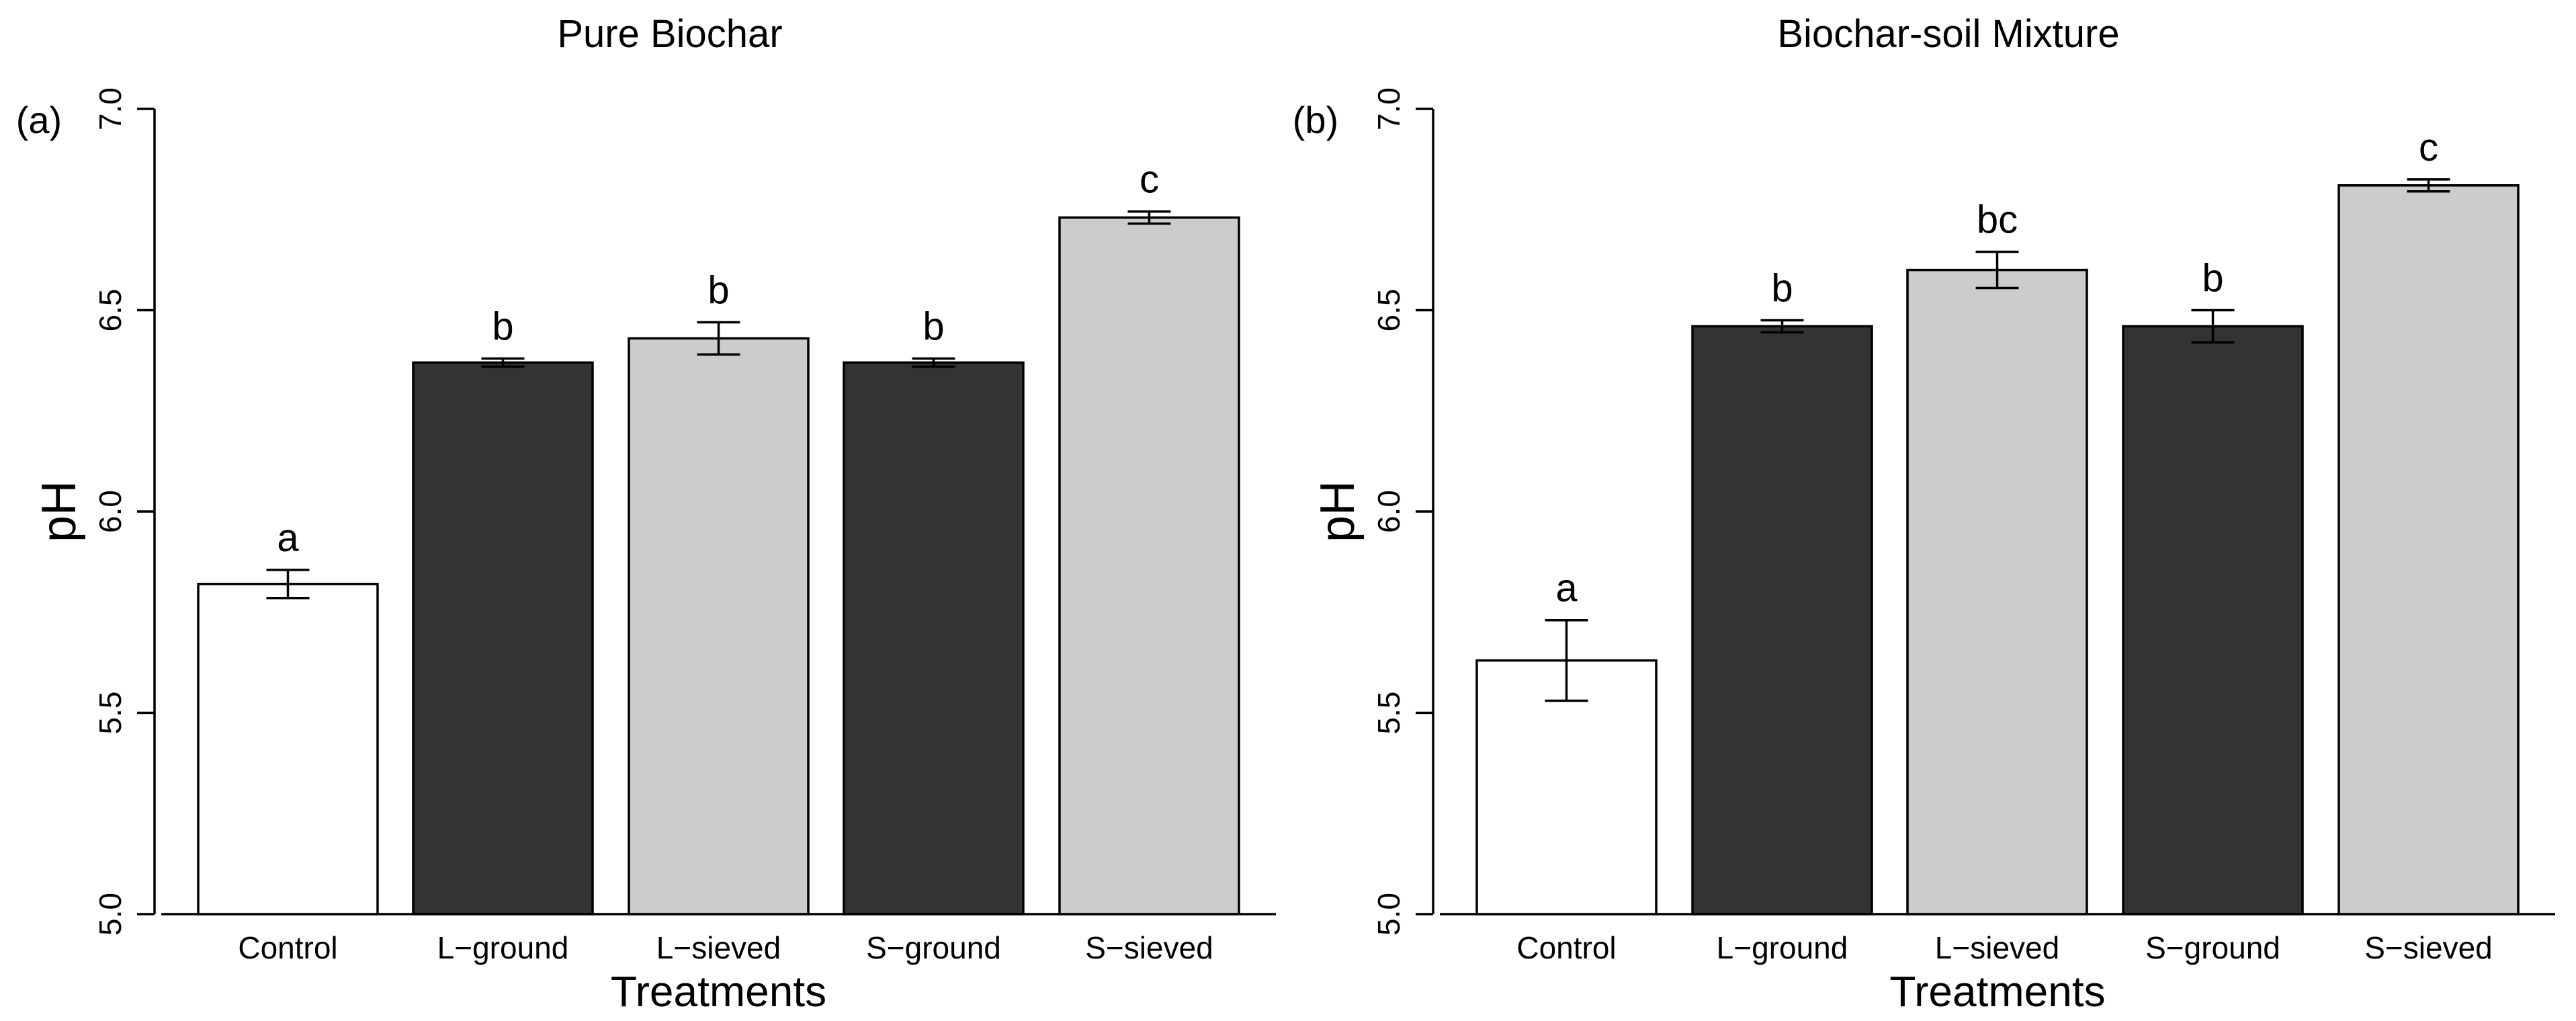 This screenshot has height=1021, width=2576. I want to click on chart-title: Biochar-soil Mixture, so click(1948, 34).